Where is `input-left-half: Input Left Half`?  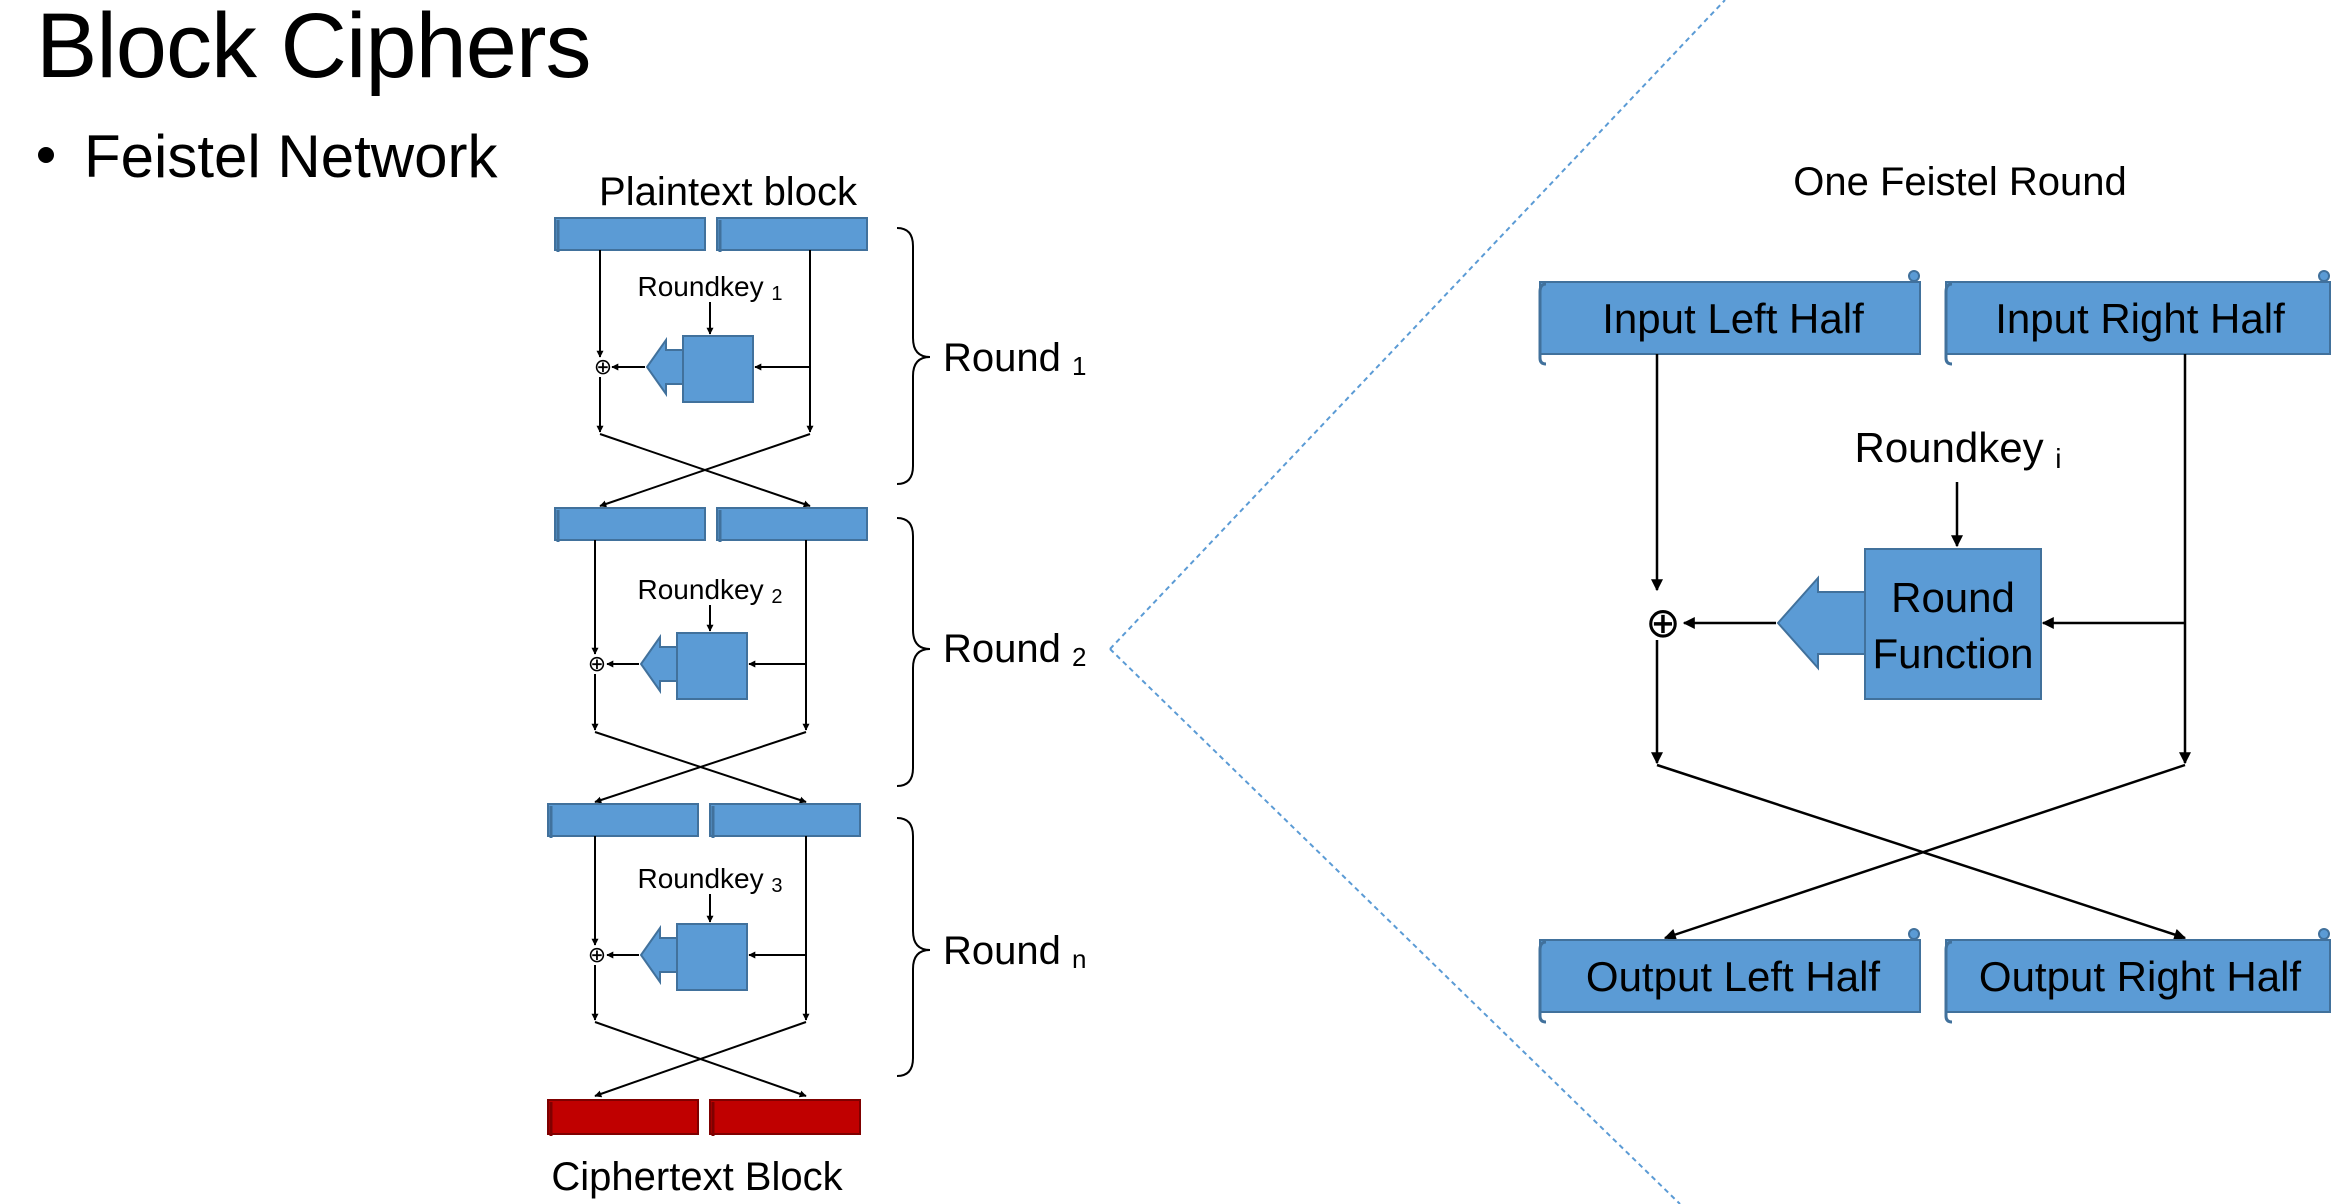 input-left-half: Input Left Half is located at coordinates (1729, 318).